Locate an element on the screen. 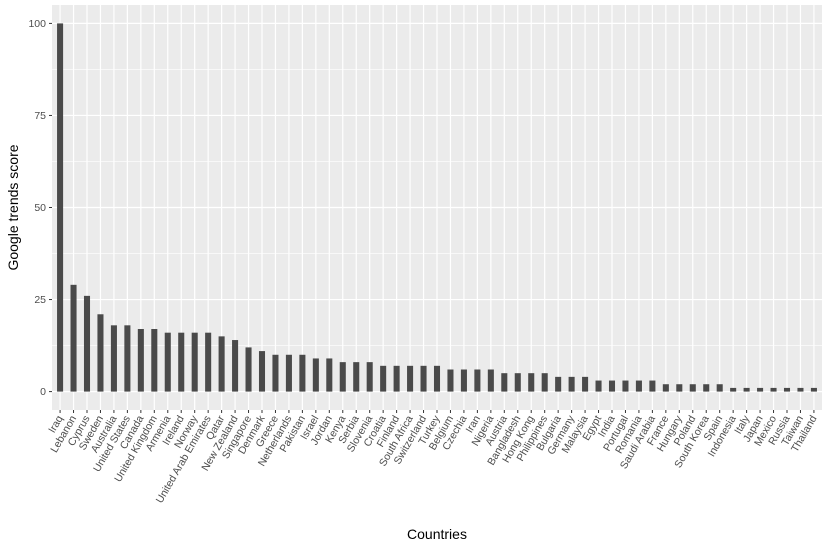 The height and width of the screenshot is (549, 828). y-tick-label: 50 is located at coordinates (40, 208).